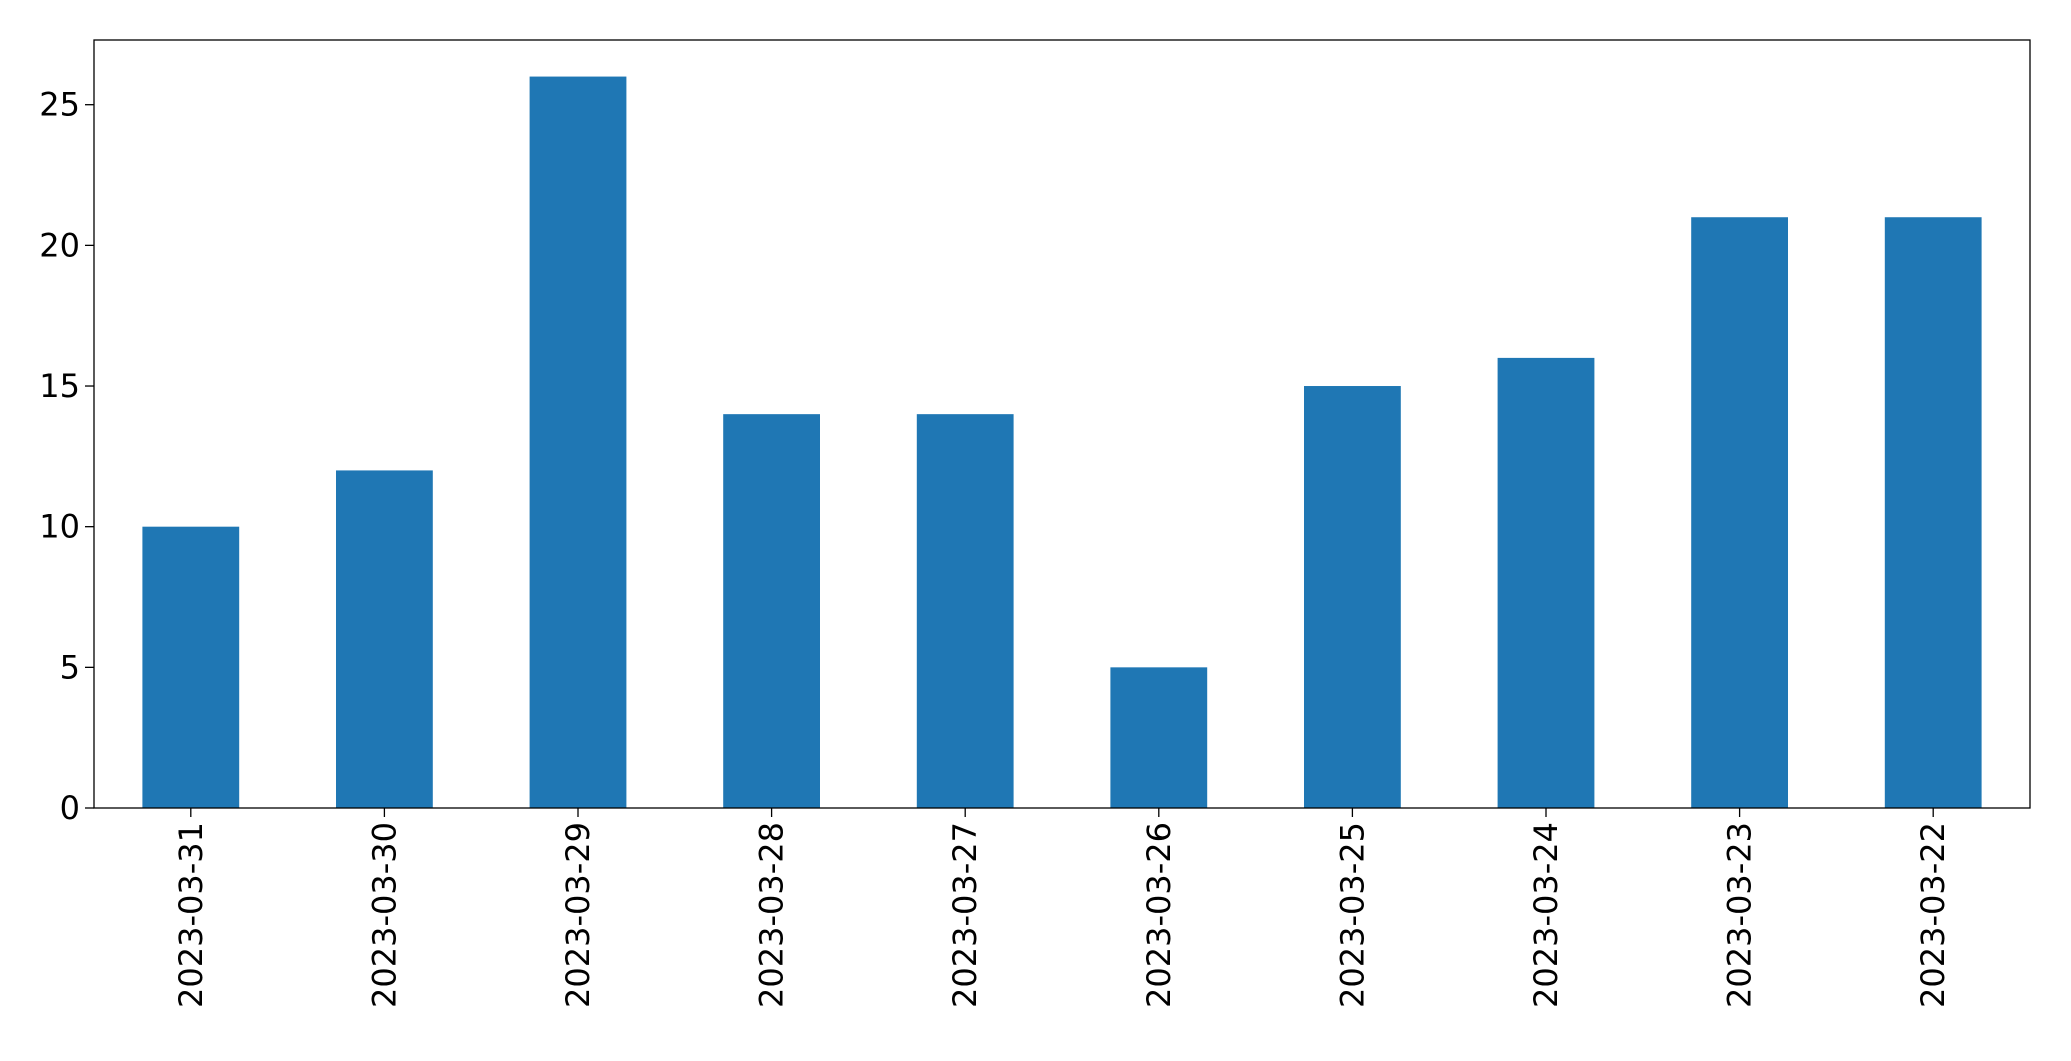 Image resolution: width=2071 pixels, height=1061 pixels. I want to click on x-tick-label: 2023-03-24, so click(1546, 915).